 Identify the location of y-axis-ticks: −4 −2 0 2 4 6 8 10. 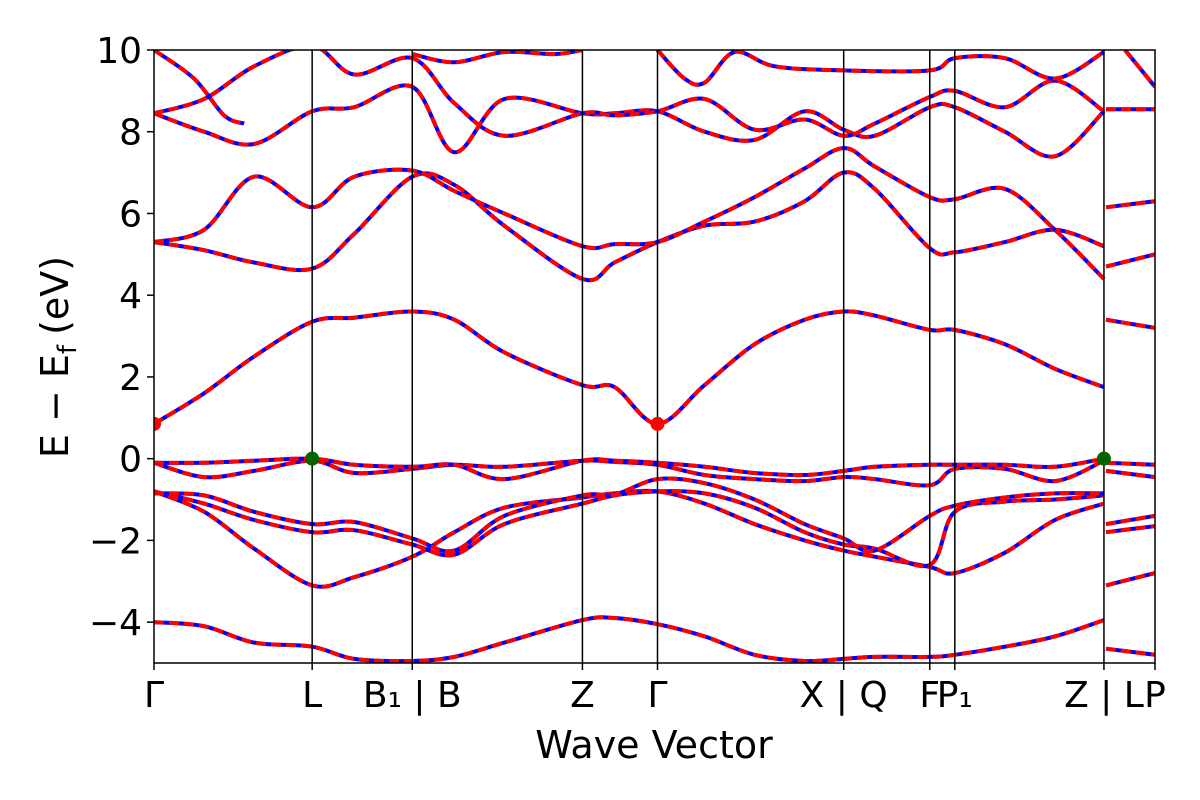
(121, 337).